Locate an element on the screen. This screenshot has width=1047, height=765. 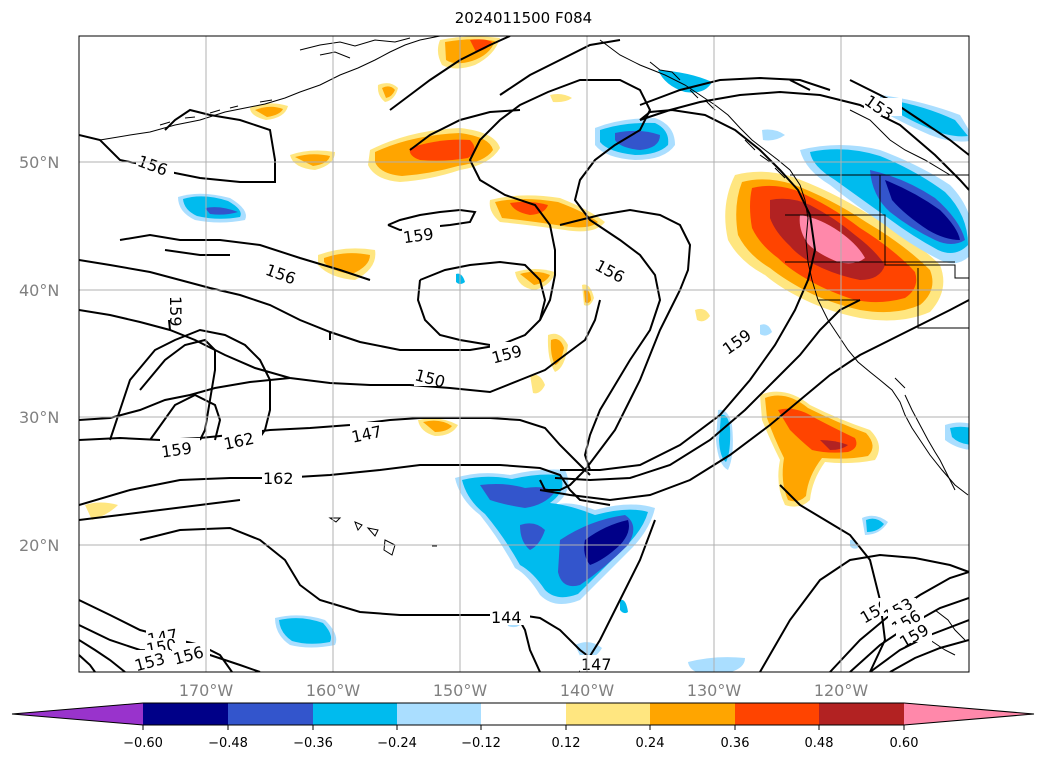
colorbar-tick-label: 0.48 is located at coordinates (819, 743).